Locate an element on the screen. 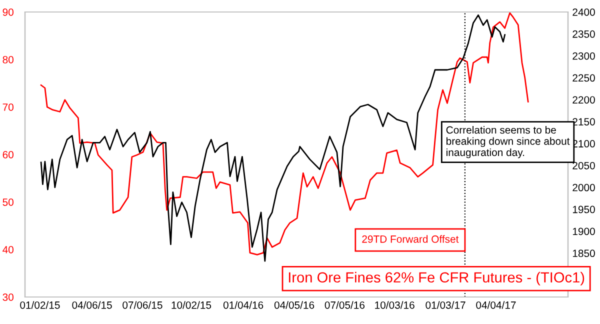 The width and height of the screenshot is (600, 324). y-tick-label: 30 is located at coordinates (8, 297).